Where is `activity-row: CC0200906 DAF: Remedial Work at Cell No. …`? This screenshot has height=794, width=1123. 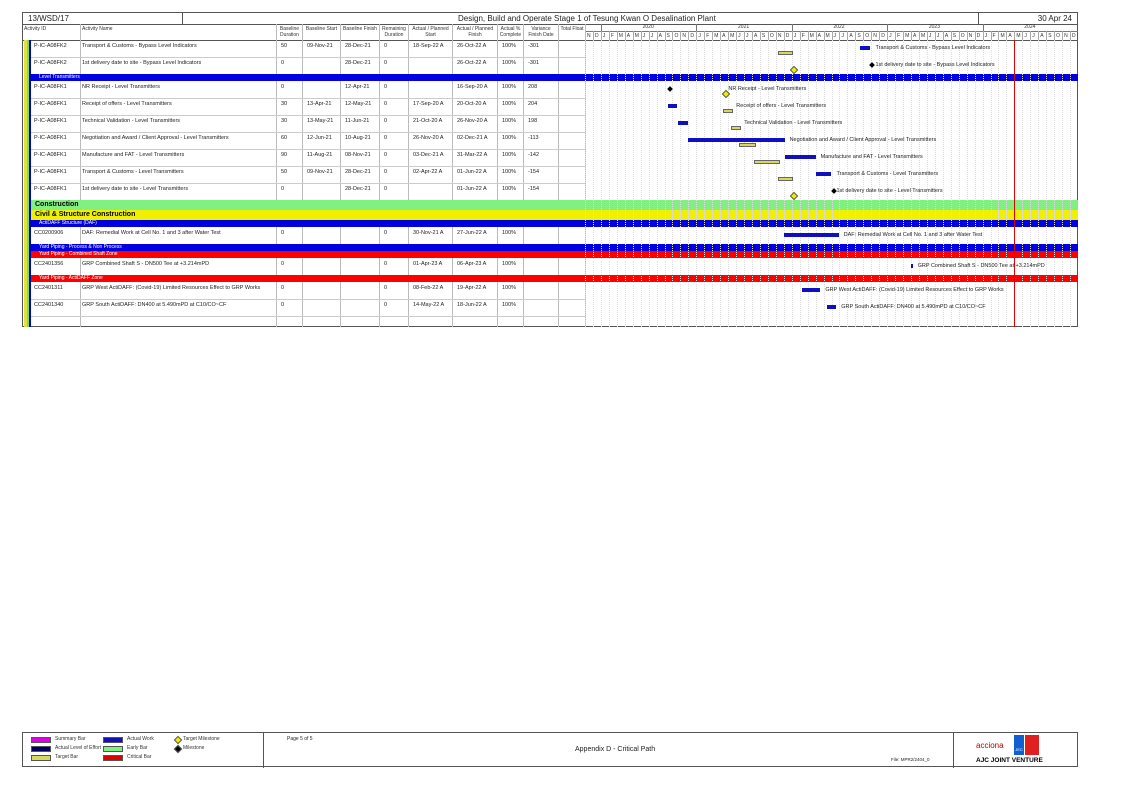 activity-row: CC0200906 DAF: Remedial Work at Cell No. … is located at coordinates (308, 236).